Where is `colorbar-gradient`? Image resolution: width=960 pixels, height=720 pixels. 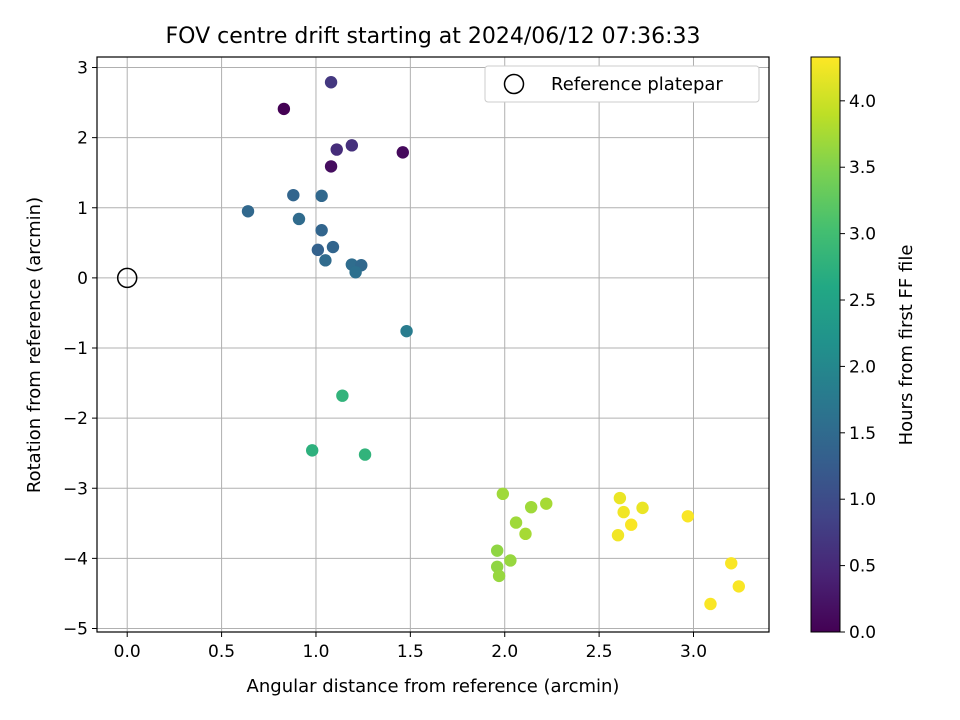 colorbar-gradient is located at coordinates (825, 344).